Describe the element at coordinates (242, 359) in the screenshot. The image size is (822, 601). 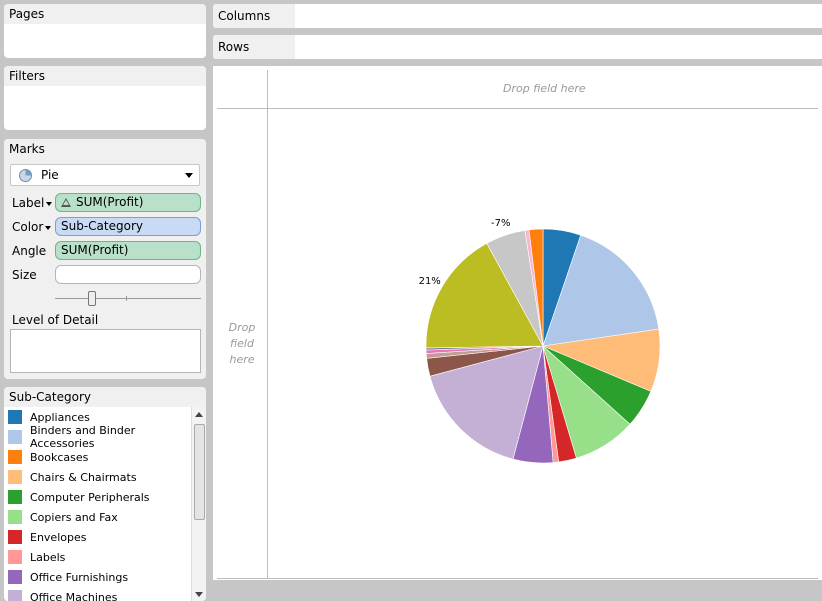
I see `drop-row-line-3: here` at that location.